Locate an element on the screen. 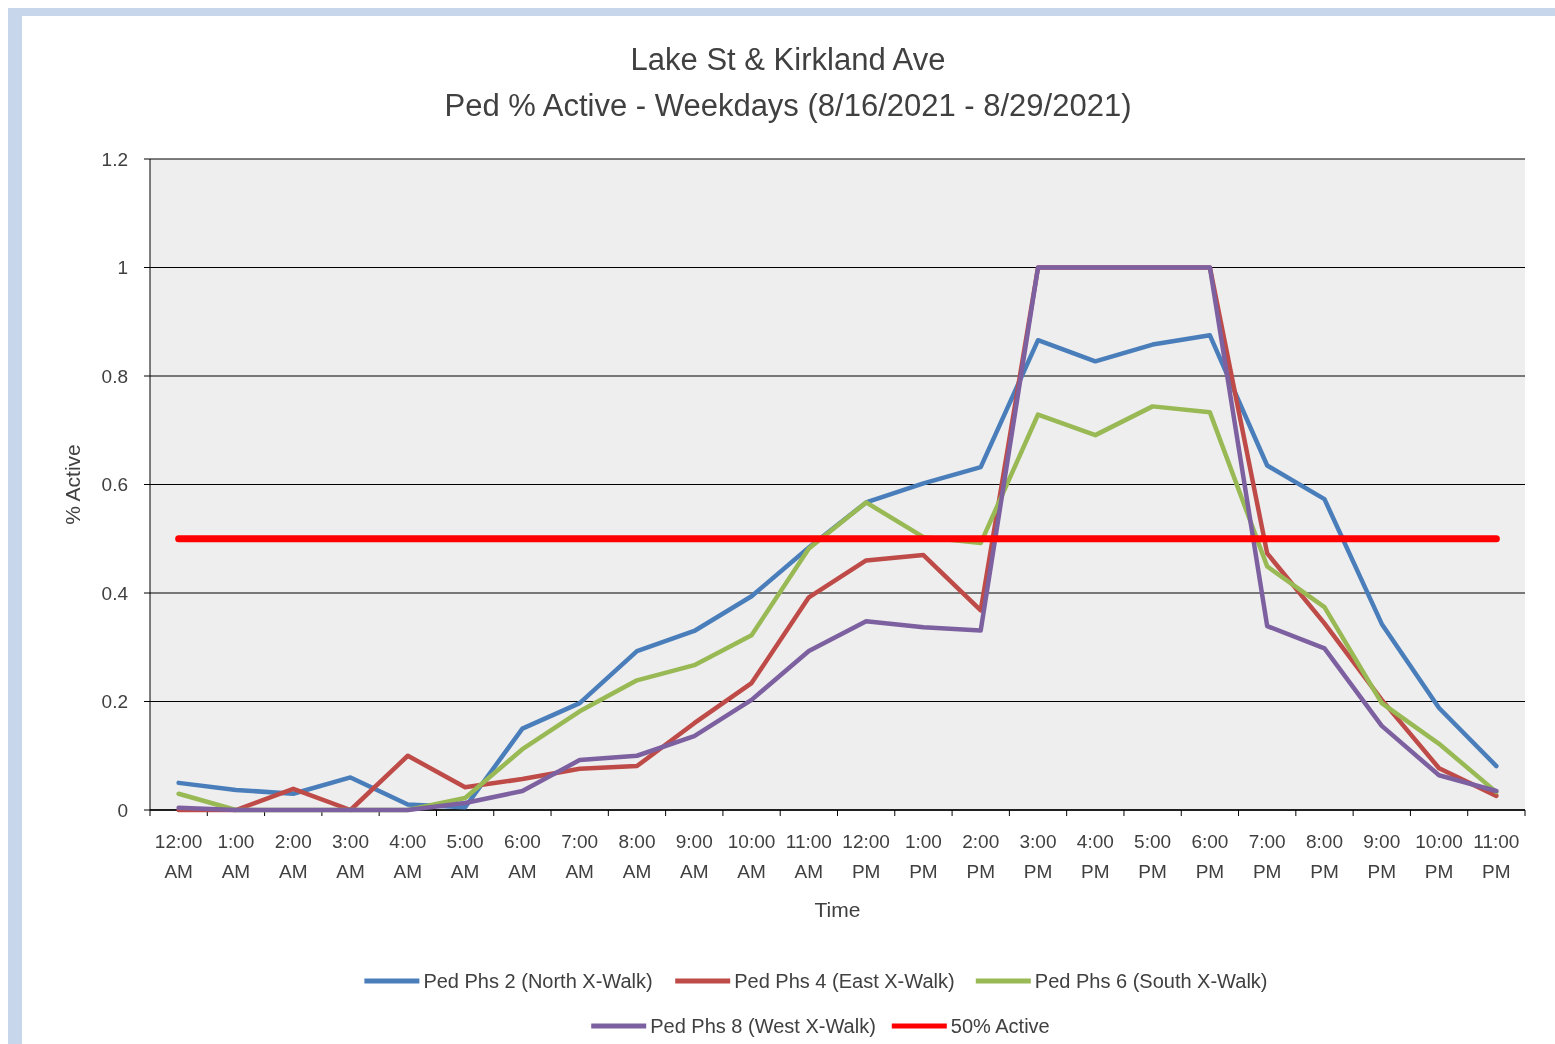  x-tick-label: 8:00 PM is located at coordinates (1324, 856).